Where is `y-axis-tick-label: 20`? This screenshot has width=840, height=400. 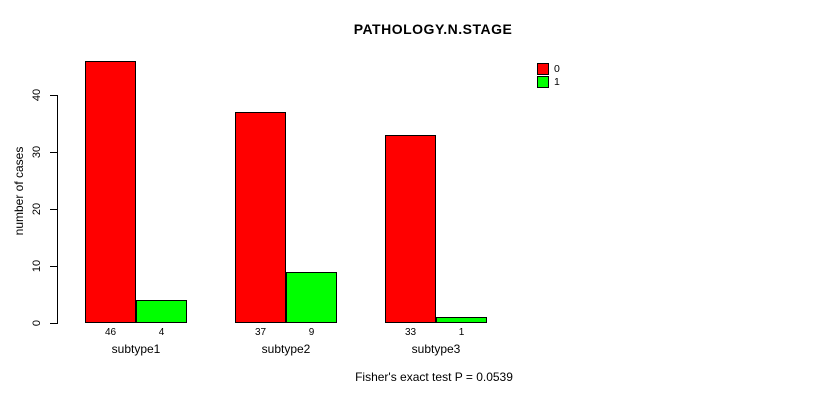
y-axis-tick-label: 20 is located at coordinates (37, 209).